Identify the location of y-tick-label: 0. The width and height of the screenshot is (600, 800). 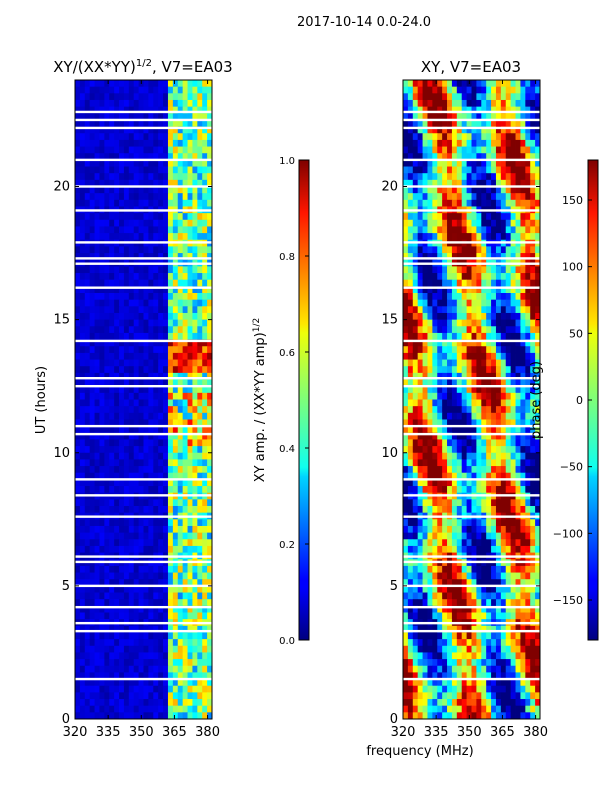
(66, 719).